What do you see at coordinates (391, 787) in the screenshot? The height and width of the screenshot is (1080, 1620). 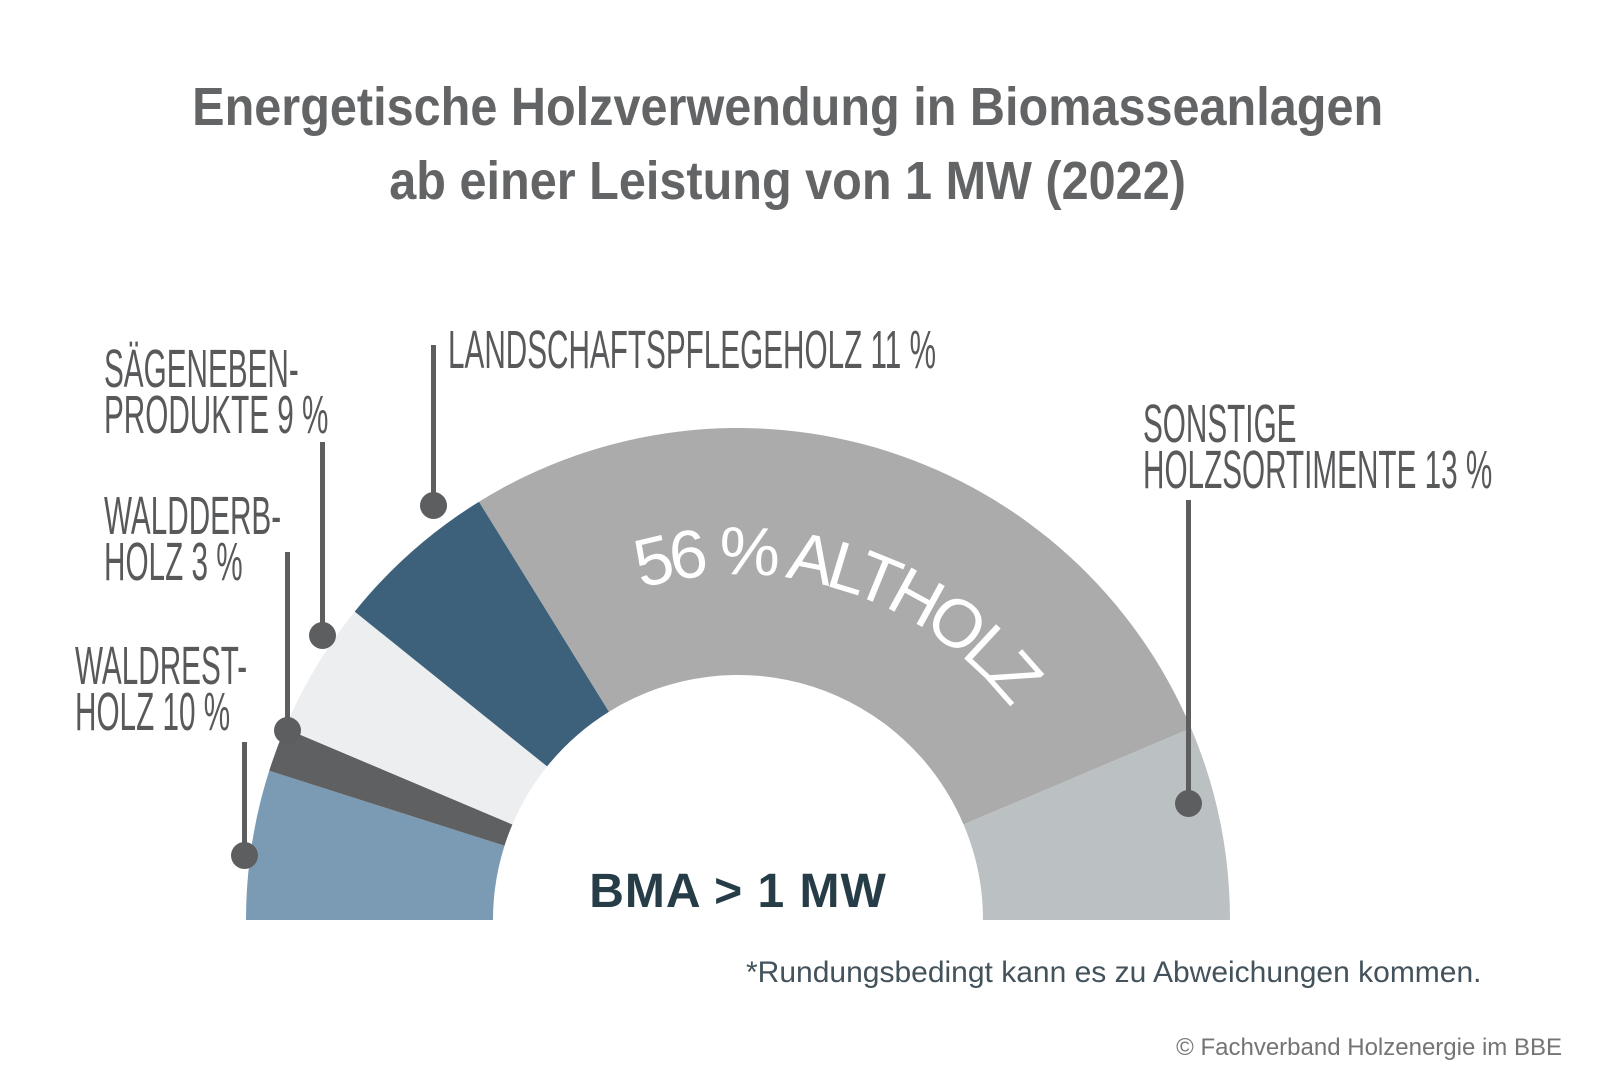 I see `segment-waldderbholz` at bounding box center [391, 787].